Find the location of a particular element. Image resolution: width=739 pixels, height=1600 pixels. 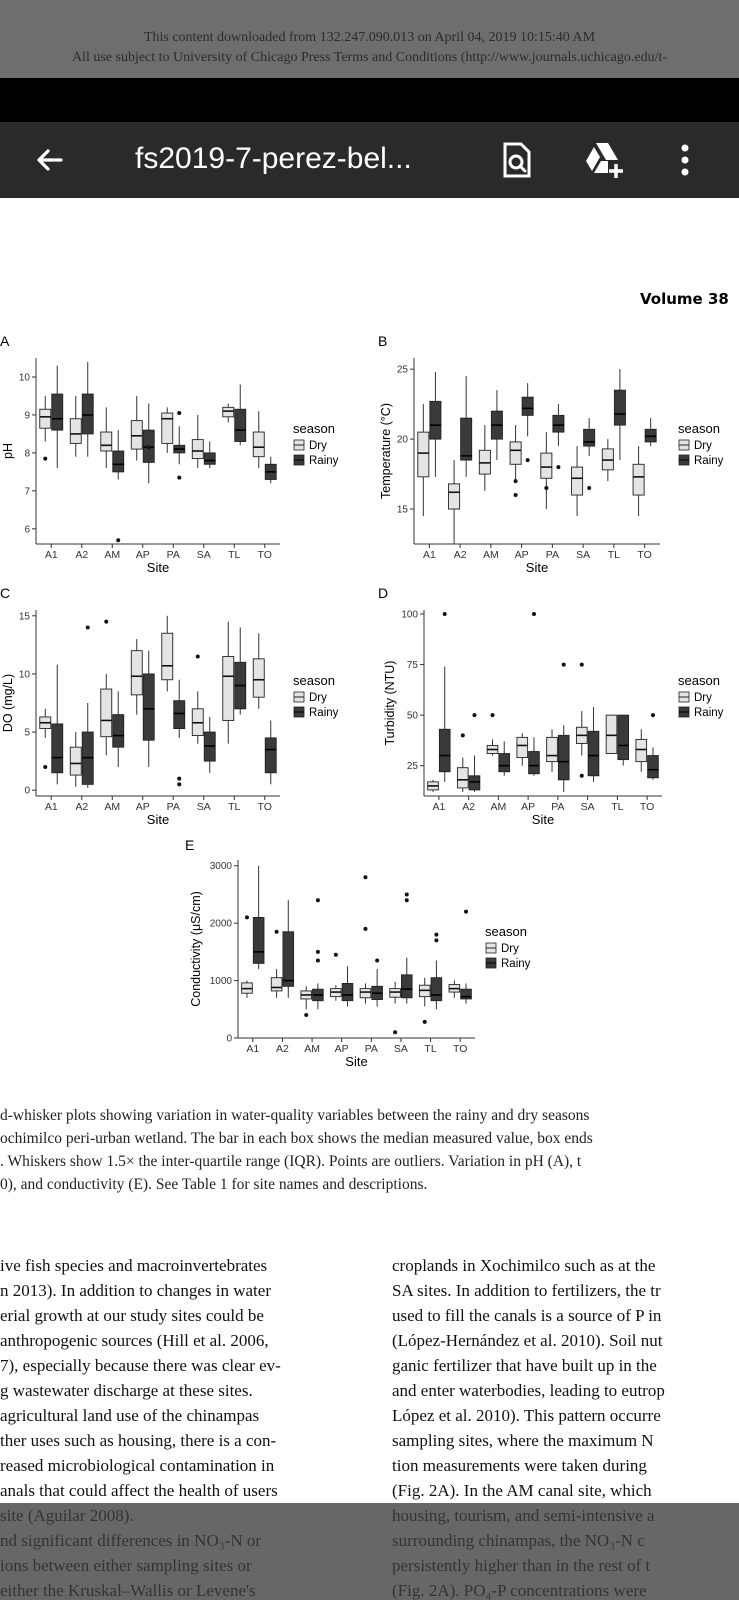

text-line: (Fig. 2A). PO₄-P concentrations were is located at coordinates (519, 1590).